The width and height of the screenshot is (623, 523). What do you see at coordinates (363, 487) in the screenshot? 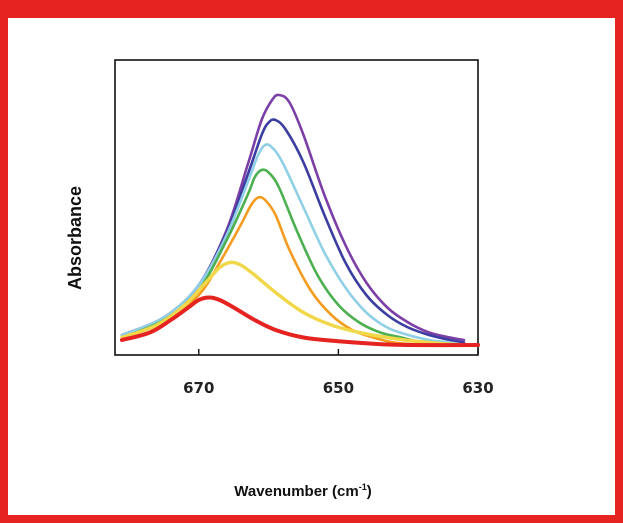
I see `x-axis-label-sup: -1` at bounding box center [363, 487].